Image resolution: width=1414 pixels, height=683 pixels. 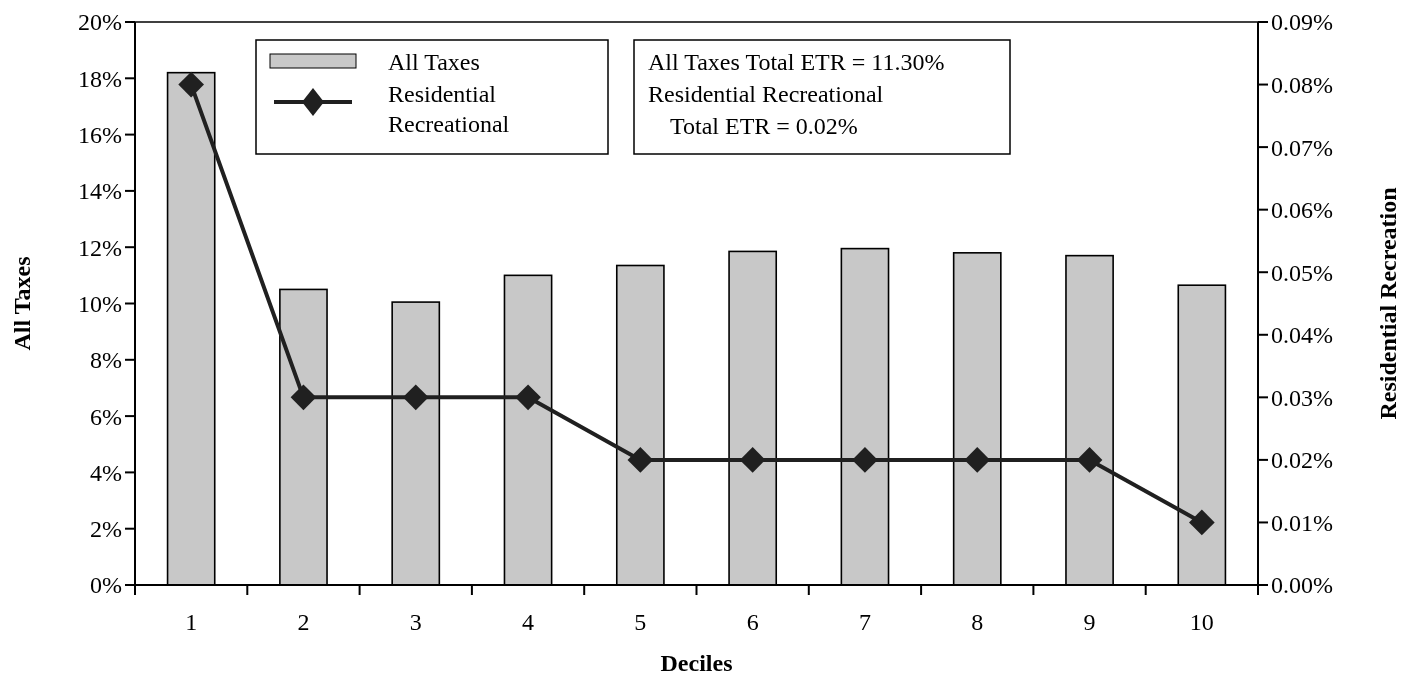 What do you see at coordinates (1302, 585) in the screenshot?
I see `y2-tick-label: 0.00%` at bounding box center [1302, 585].